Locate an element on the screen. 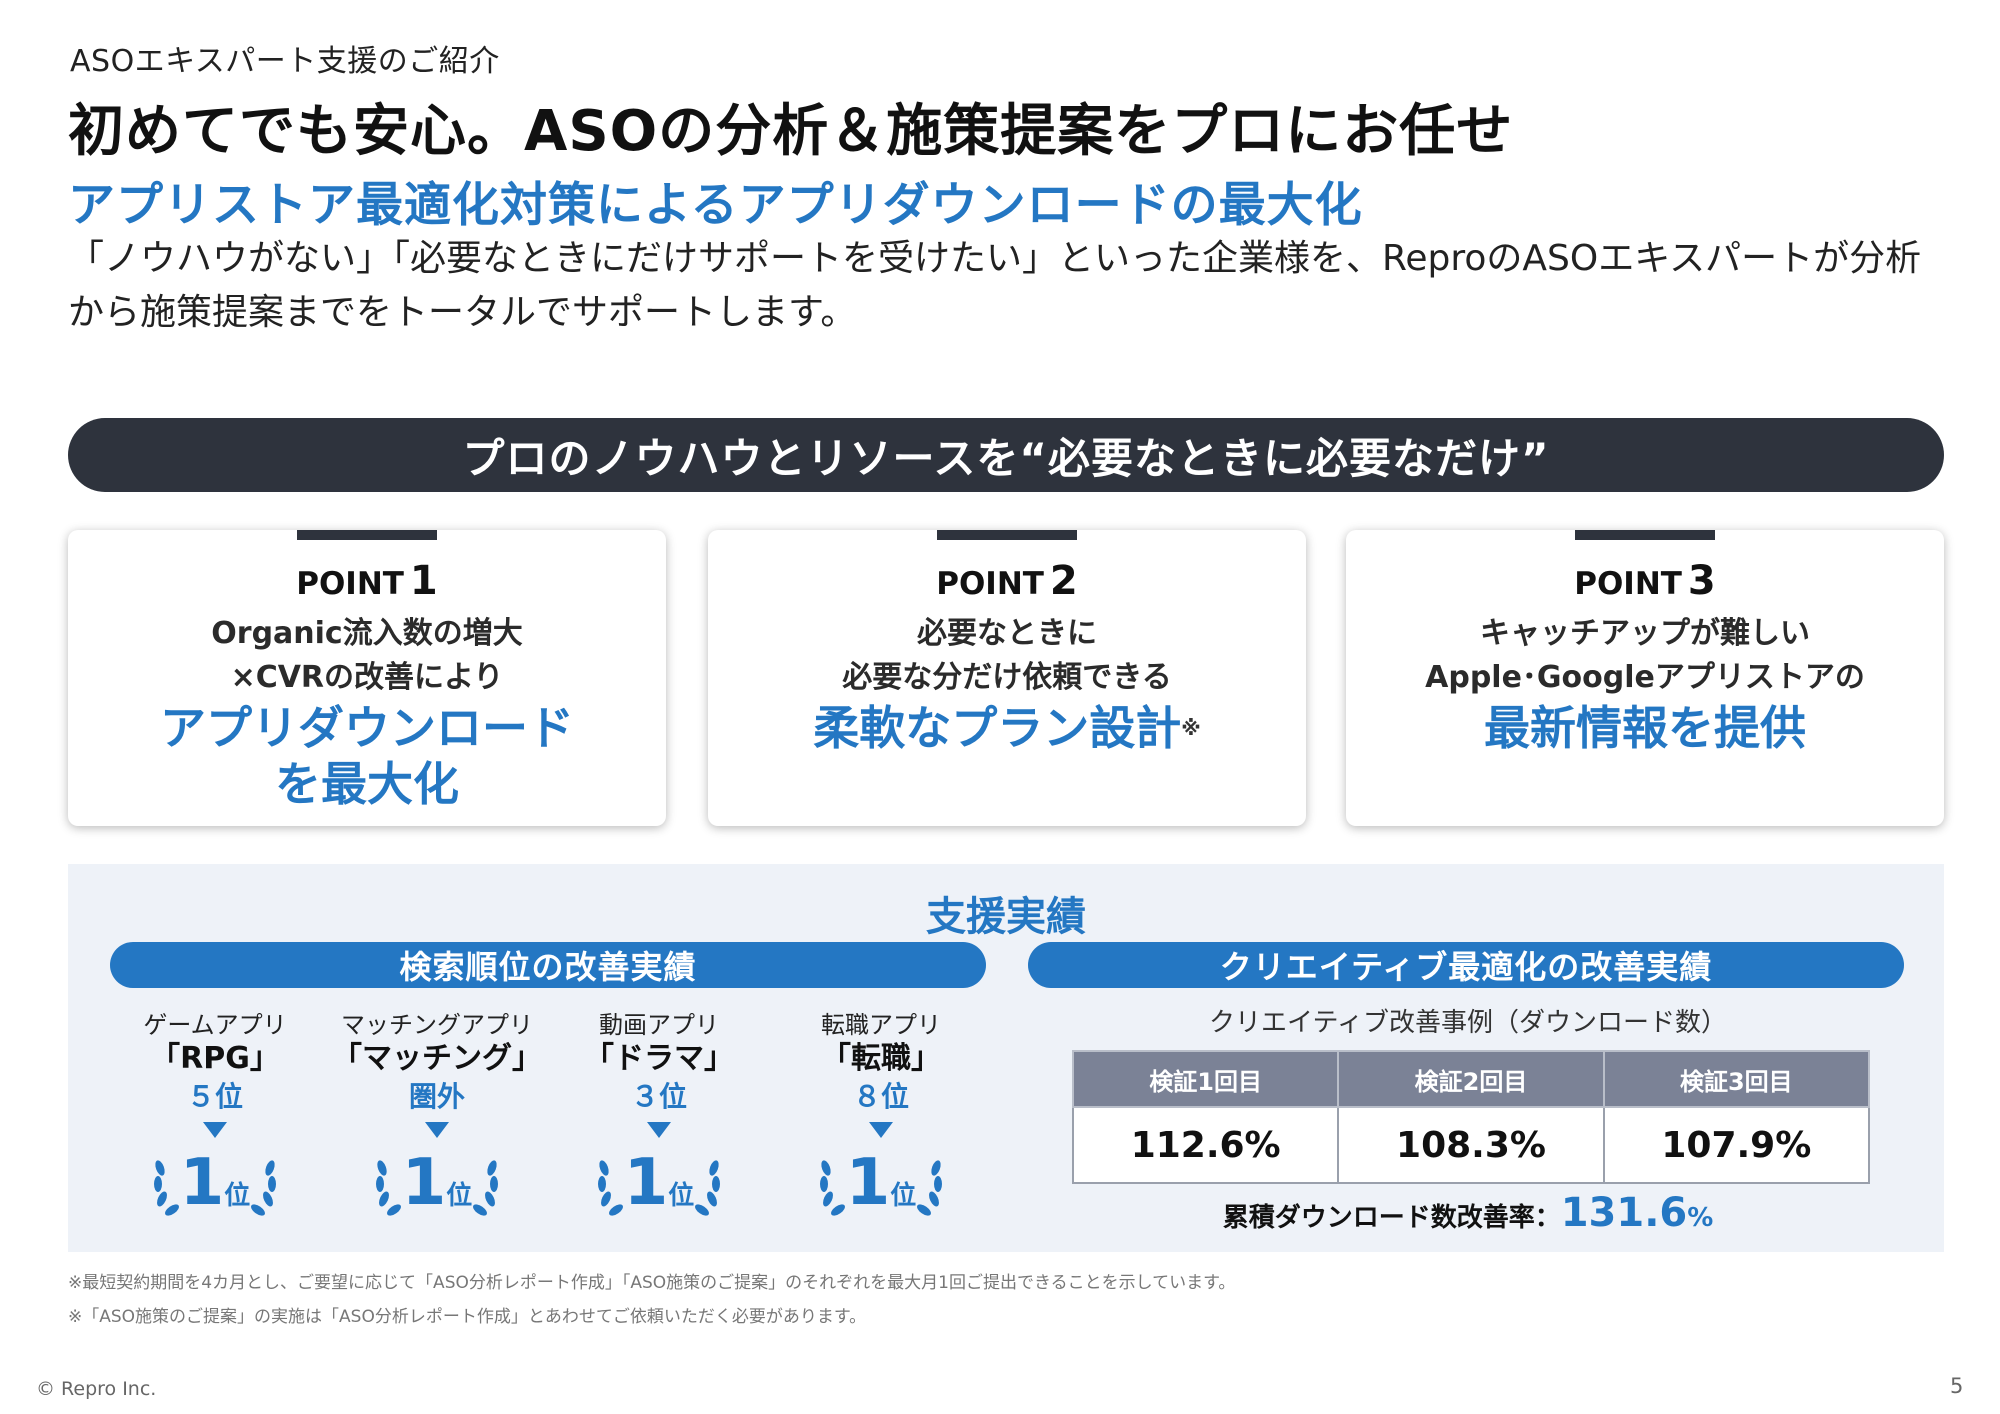 Image resolution: width=2000 pixels, height=1414 pixels. point-line-2: ×CVRの改善により is located at coordinates (367, 677).